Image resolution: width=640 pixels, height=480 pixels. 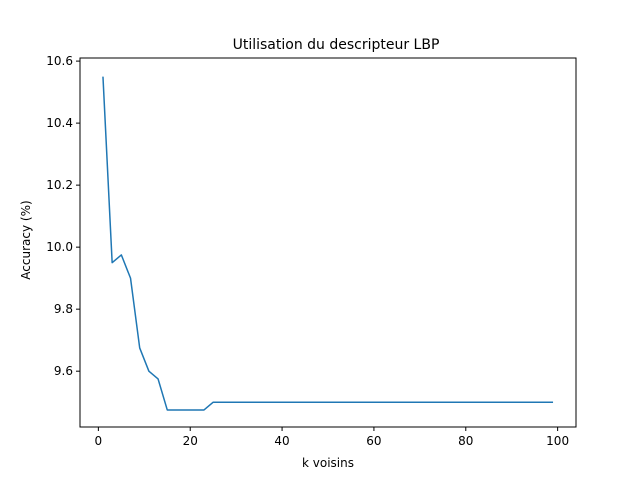 I want to click on x-tick-label: 100, so click(x=557, y=441).